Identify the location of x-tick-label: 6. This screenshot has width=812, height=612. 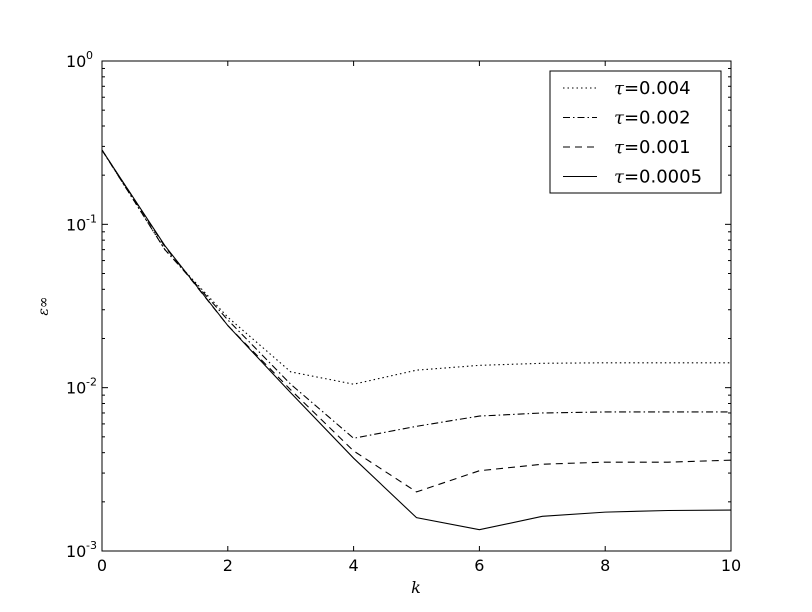
(479, 565).